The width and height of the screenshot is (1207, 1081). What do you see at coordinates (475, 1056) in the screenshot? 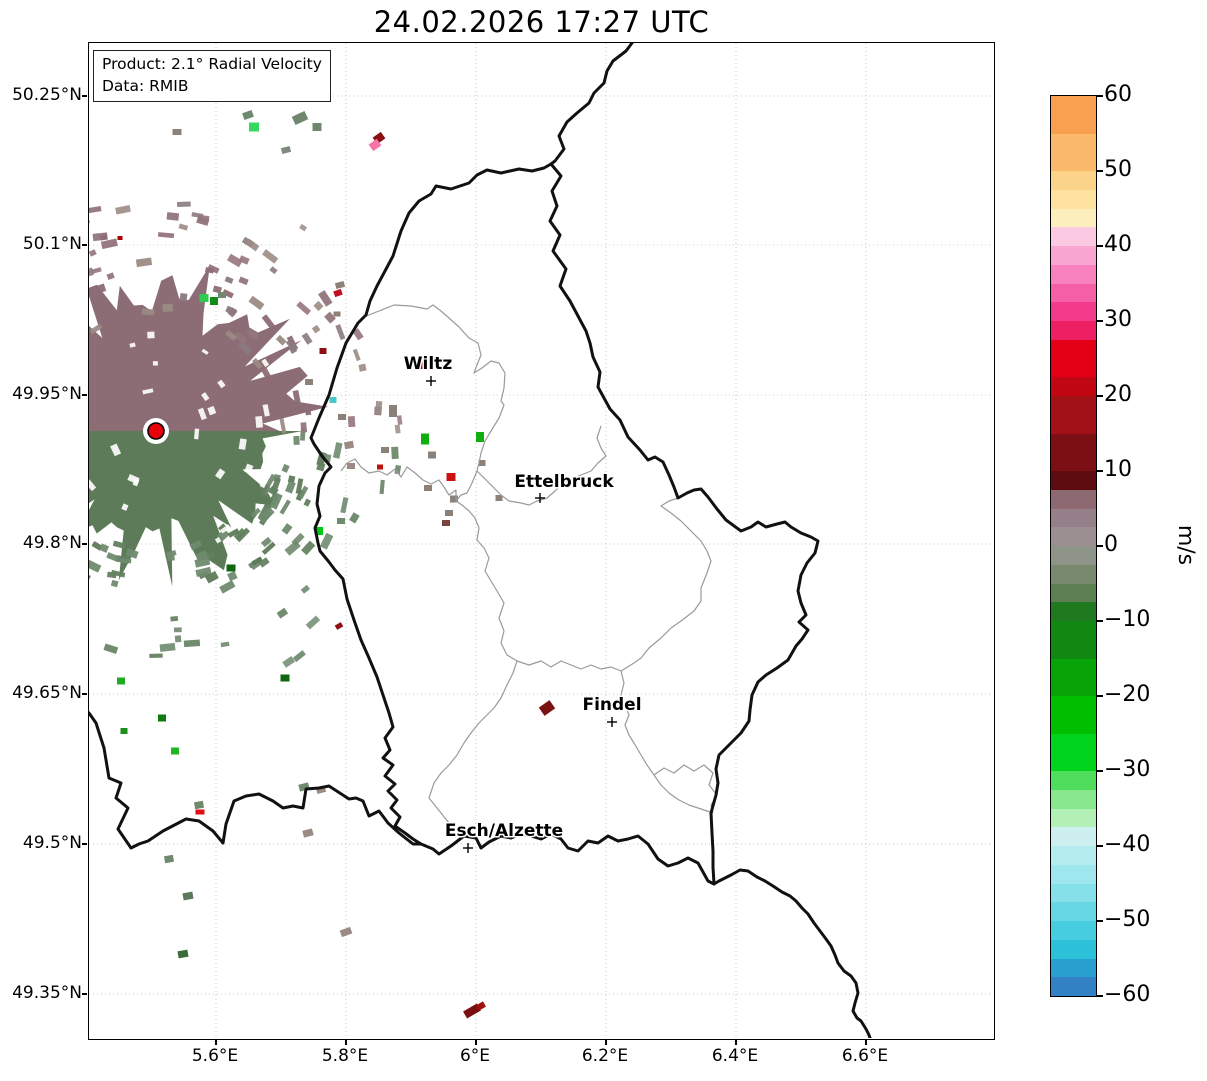
I see `x-tick-label: 6°E` at bounding box center [475, 1056].